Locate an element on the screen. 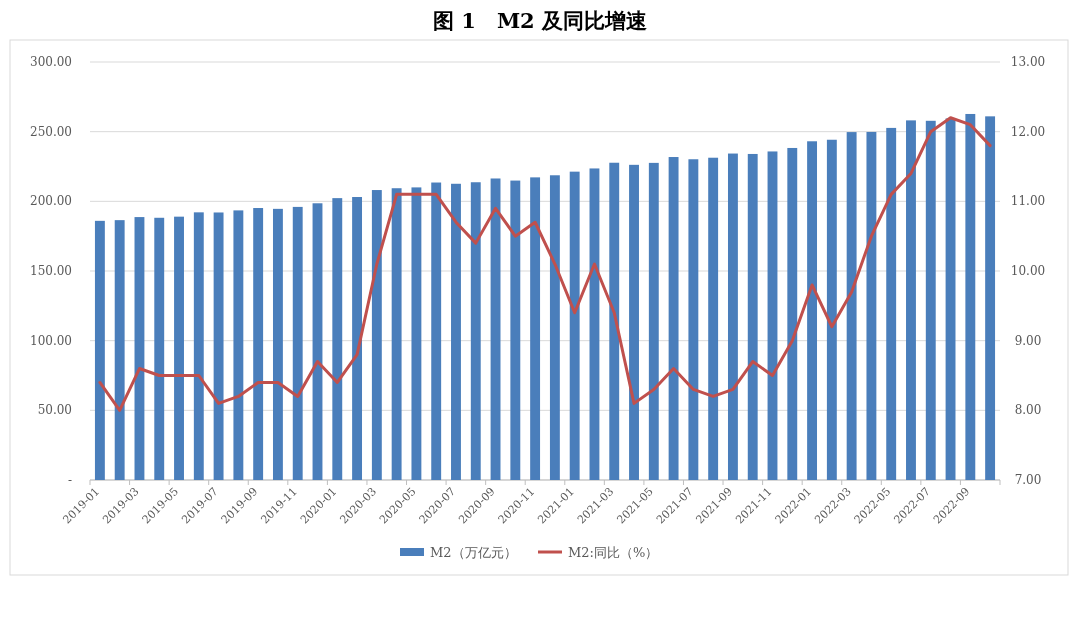 This screenshot has height=627, width=1080. y-tick-label: 300.00 is located at coordinates (51, 62).